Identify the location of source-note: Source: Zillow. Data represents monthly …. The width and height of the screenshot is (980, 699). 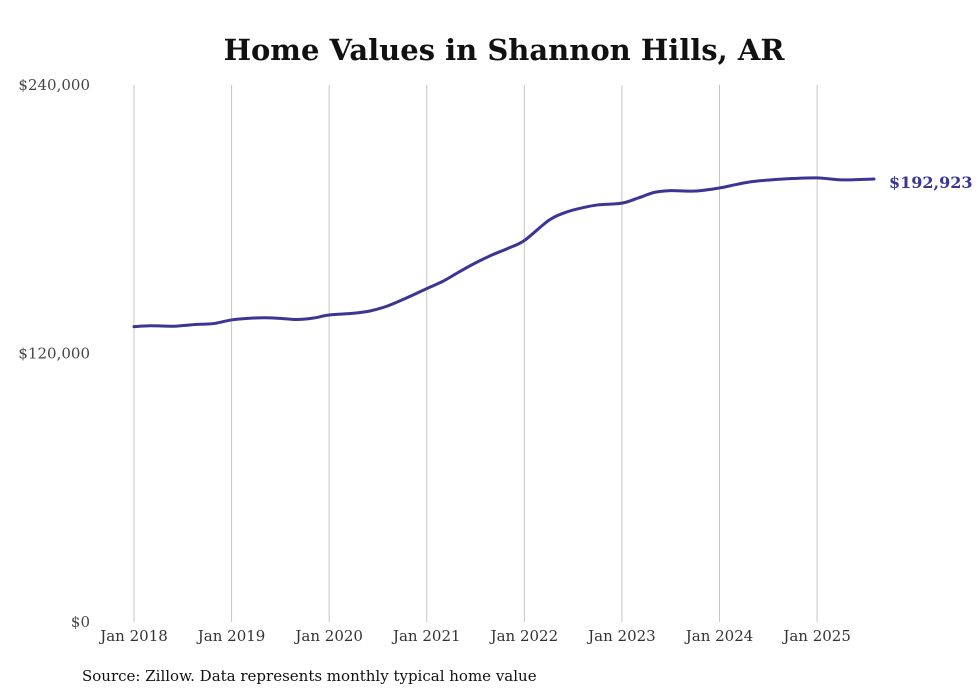
(309, 676).